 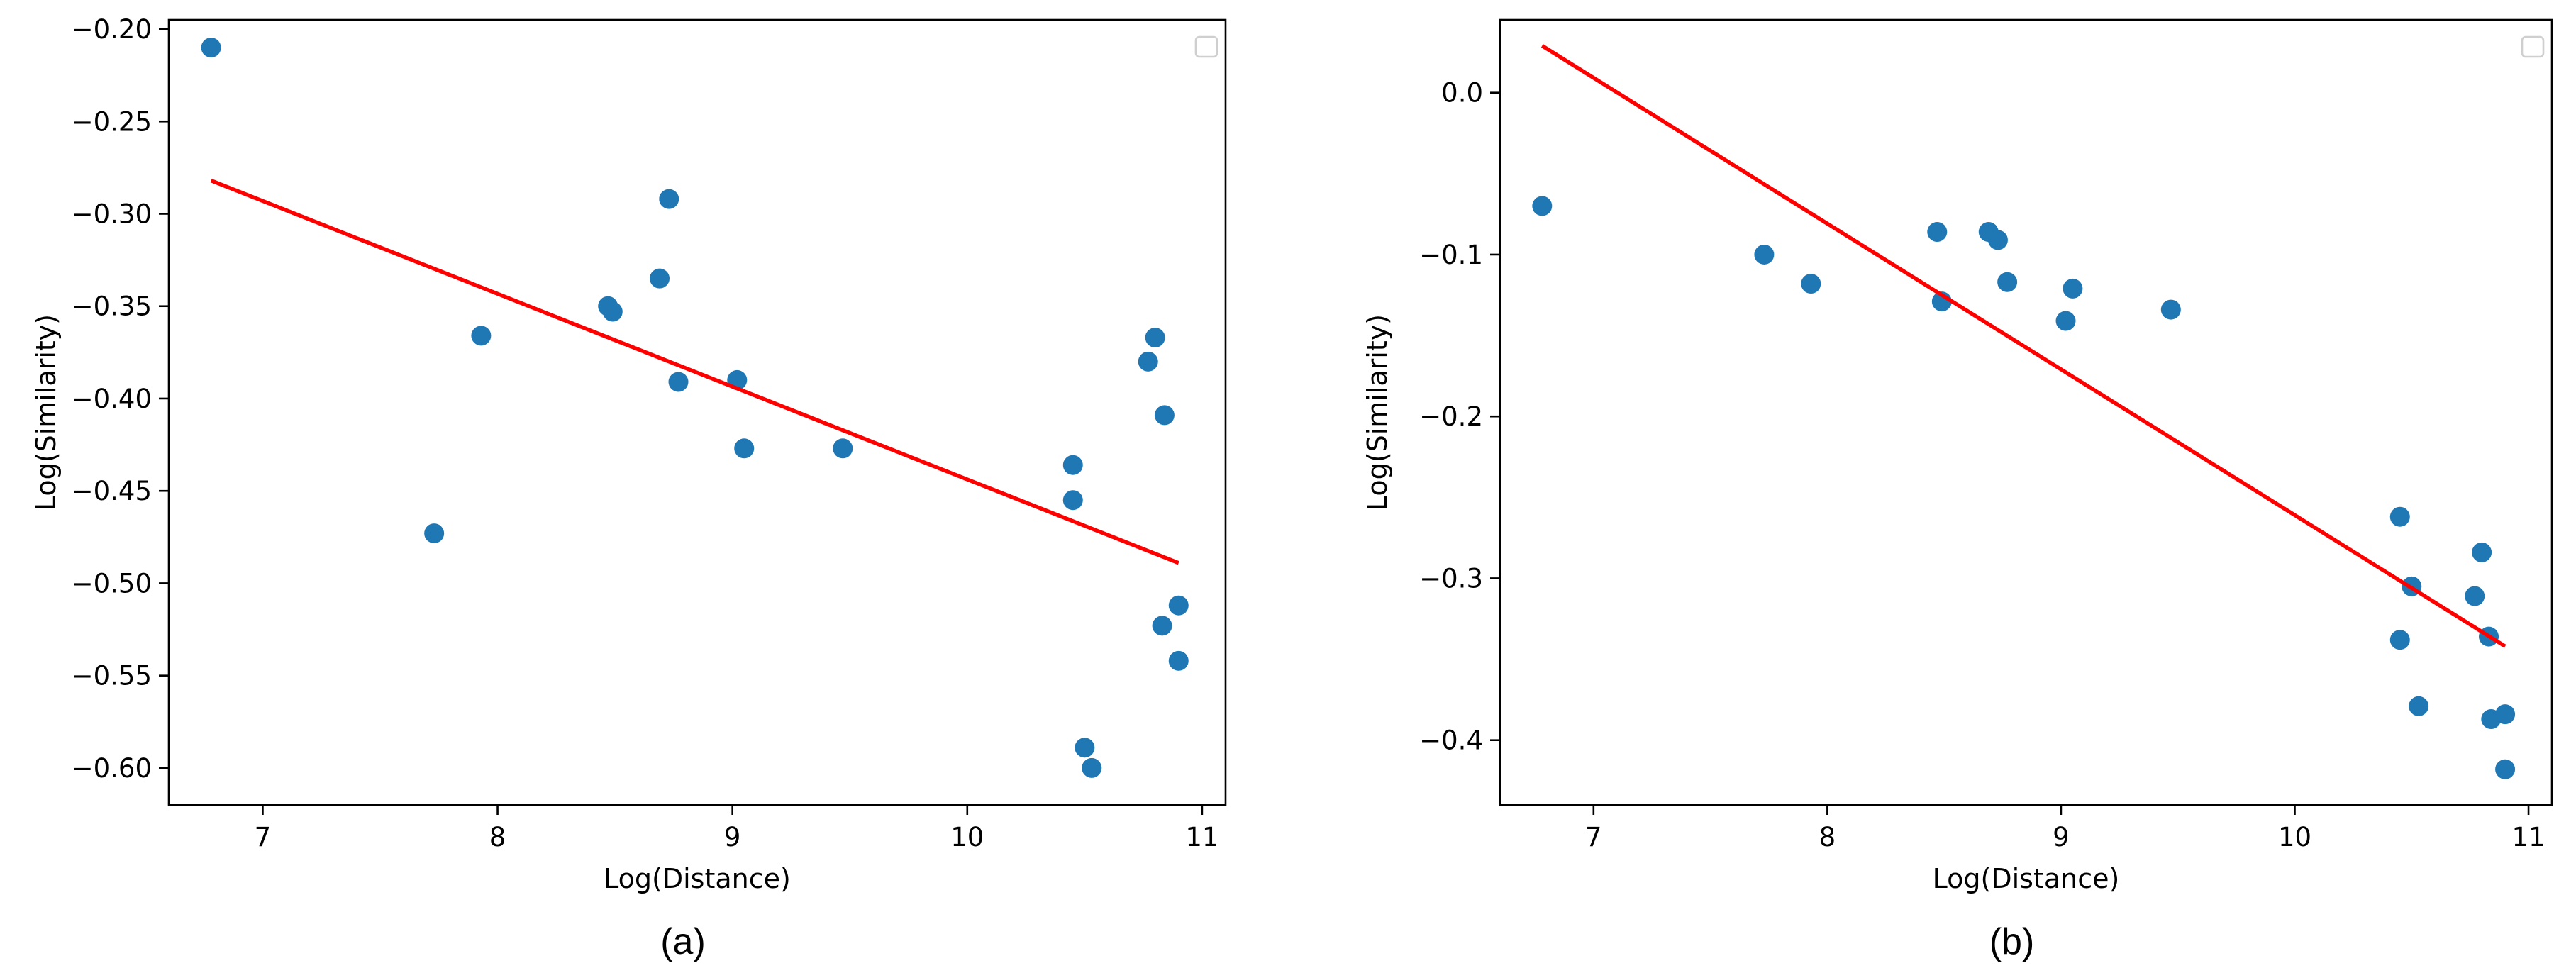 I want to click on x-tick-label-b-0: 7, so click(x=1593, y=837).